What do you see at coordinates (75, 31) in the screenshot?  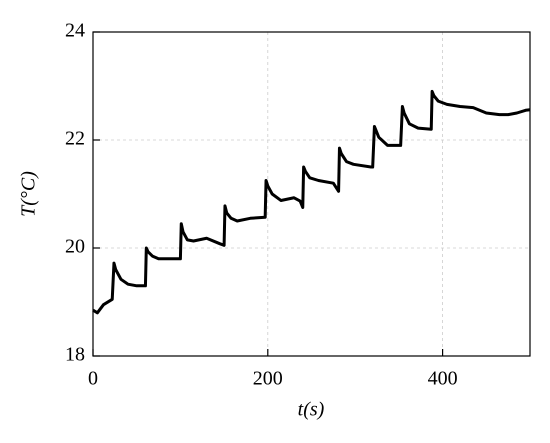 I see `y-tick-label: 24` at bounding box center [75, 31].